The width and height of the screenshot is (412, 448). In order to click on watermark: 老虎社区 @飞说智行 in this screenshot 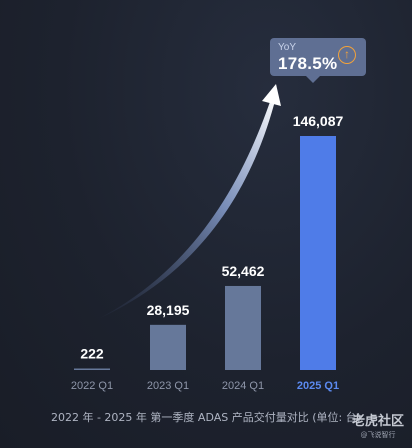, I will do `click(378, 427)`.